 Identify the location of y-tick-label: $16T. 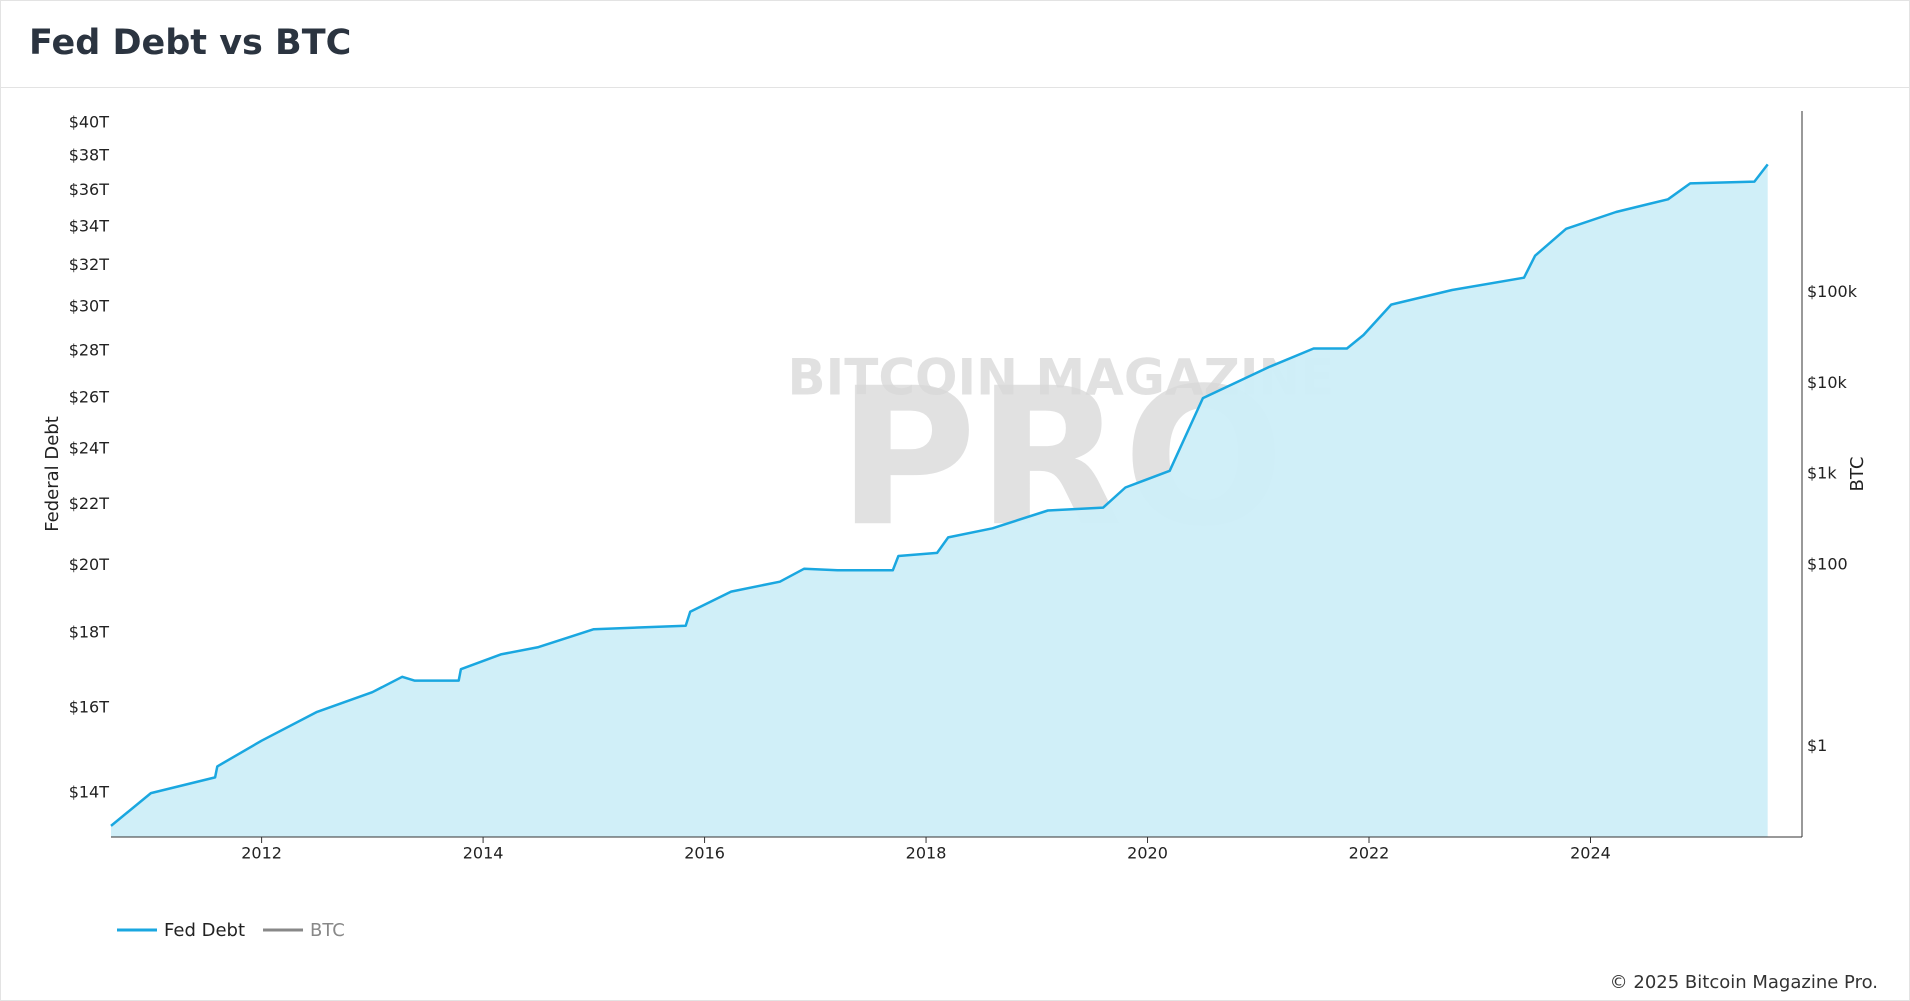
(89, 706).